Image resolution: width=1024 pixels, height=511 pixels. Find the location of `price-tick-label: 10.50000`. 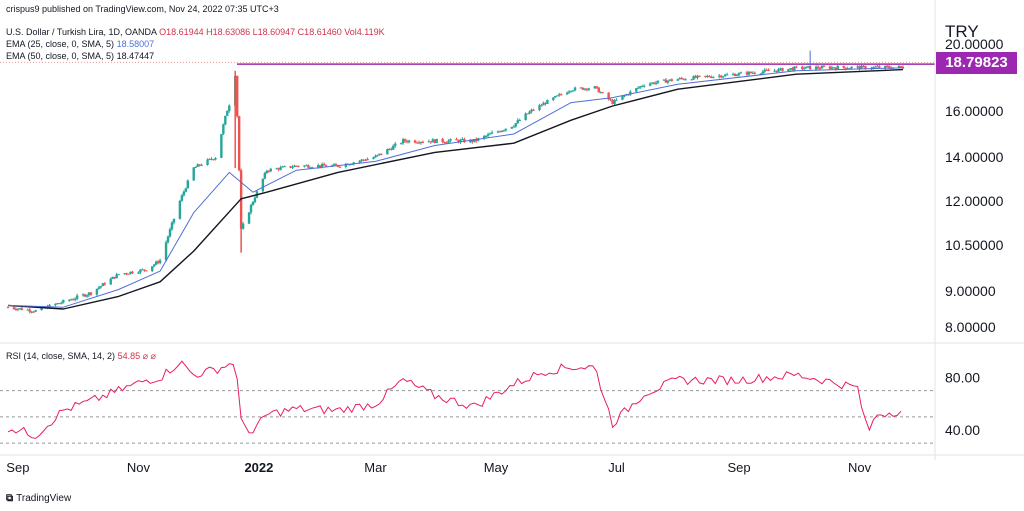

price-tick-label: 10.50000 is located at coordinates (974, 245).